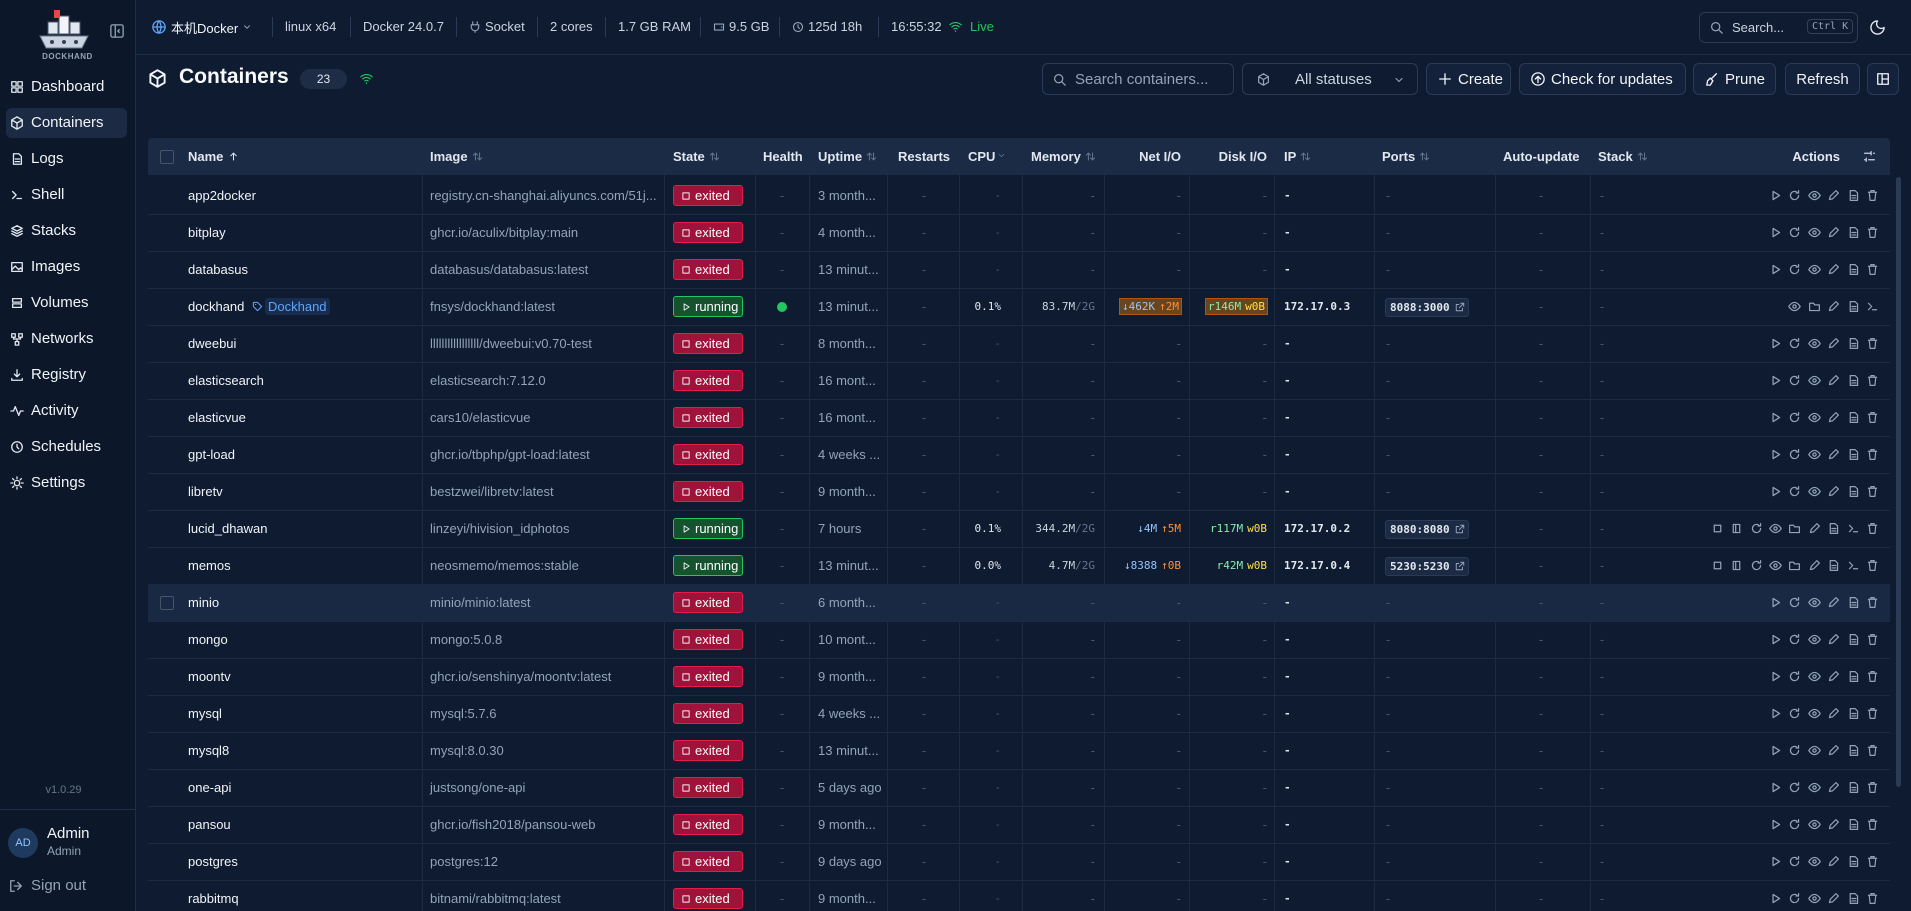  Describe the element at coordinates (1541, 156) in the screenshot. I see `column-header: Auto-update` at that location.